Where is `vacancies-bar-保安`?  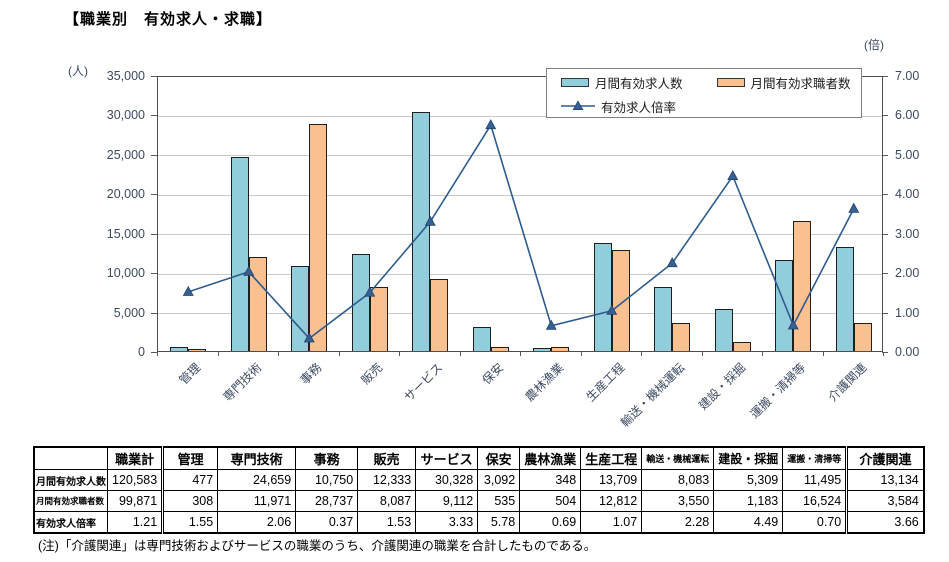
vacancies-bar-保安 is located at coordinates (481, 338).